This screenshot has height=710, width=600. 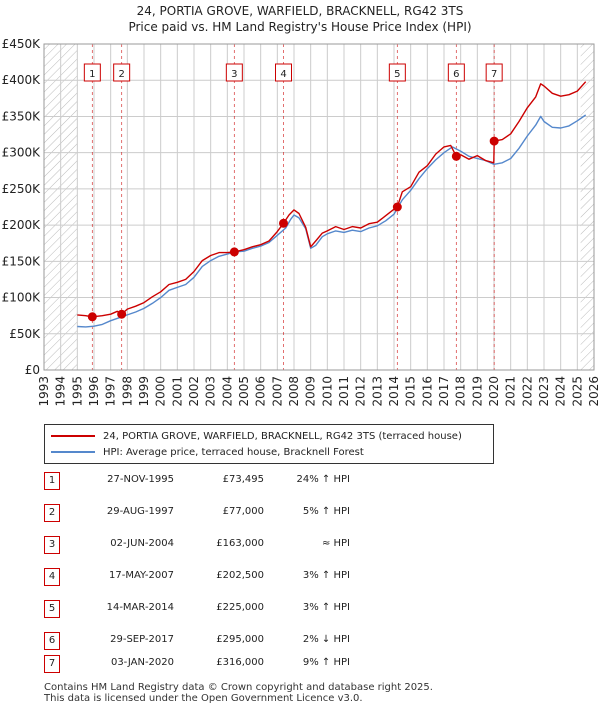 I want to click on sale-date: 14-MAR-2014, so click(x=140, y=607).